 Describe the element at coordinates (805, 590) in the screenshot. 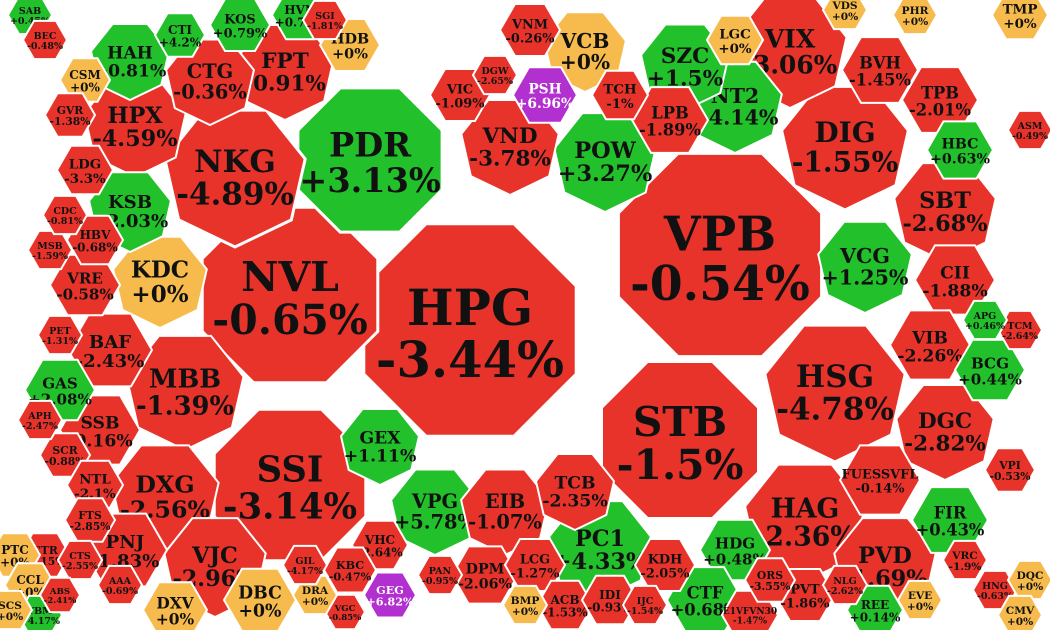

I see `cell-ticker: PVT` at that location.